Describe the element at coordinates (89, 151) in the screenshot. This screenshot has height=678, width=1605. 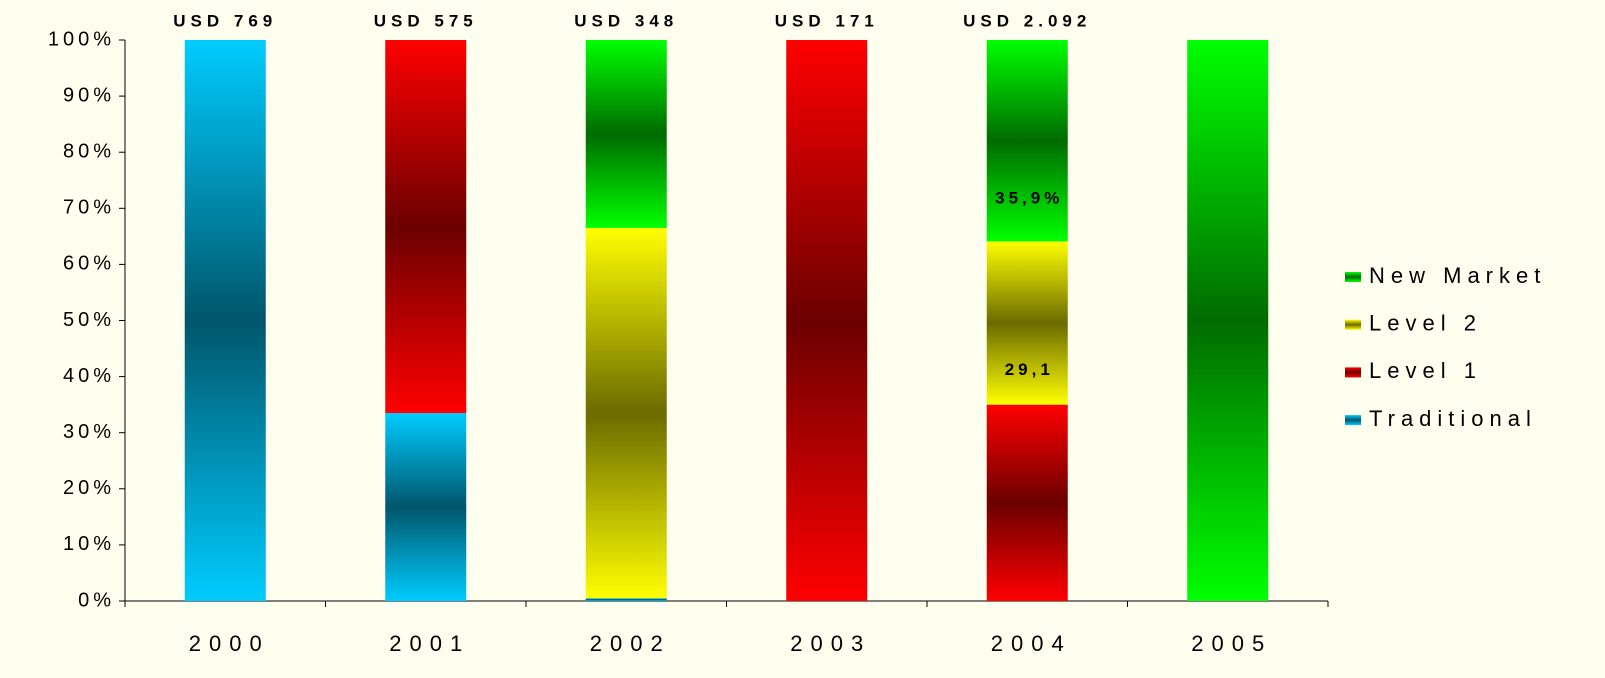
I see `y-tick-label: 80%` at that location.